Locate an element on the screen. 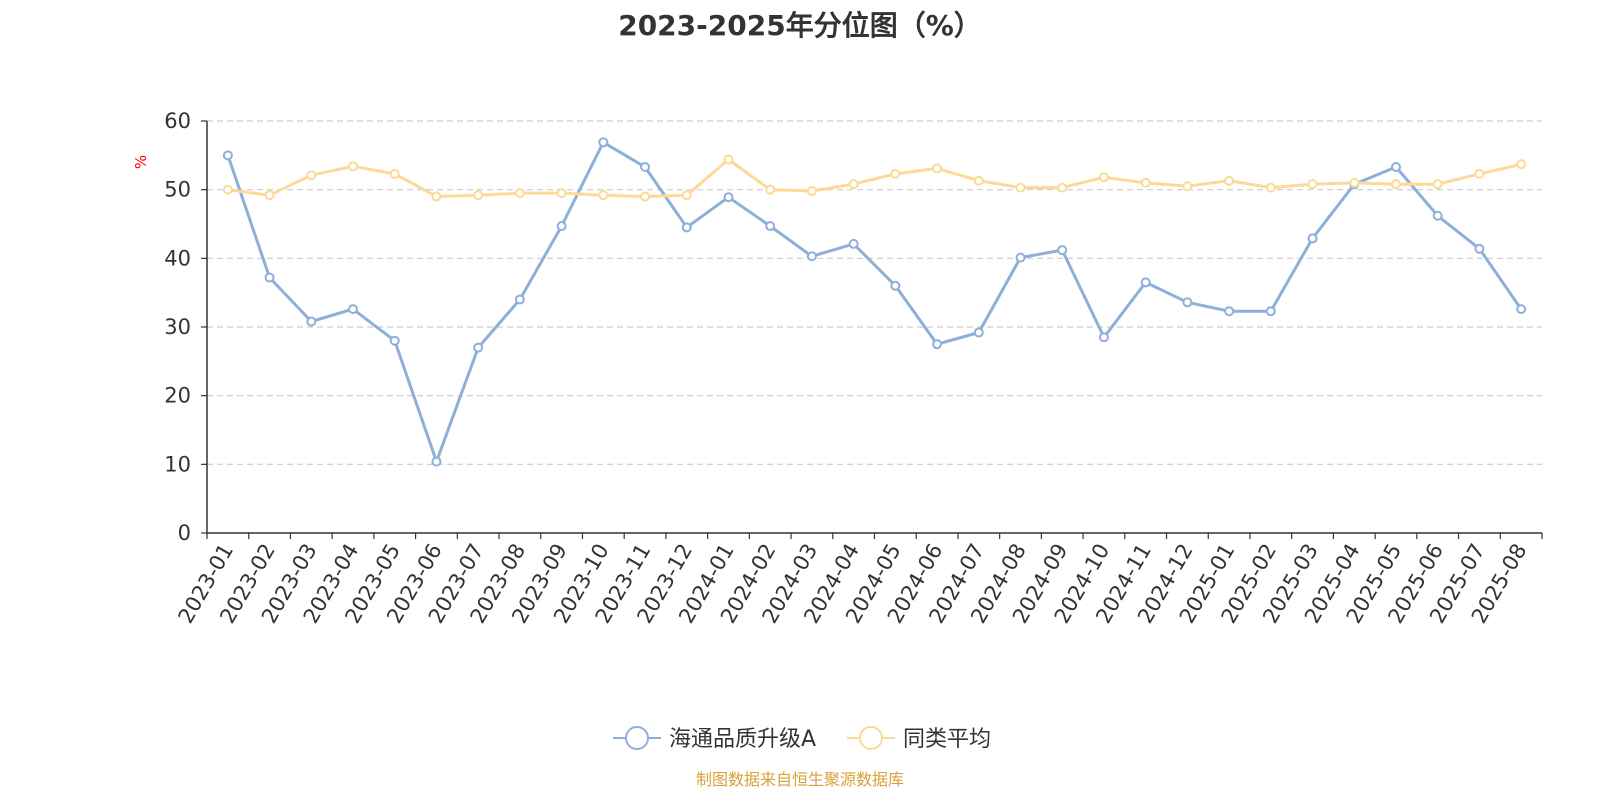 The image size is (1600, 800). y-tick-label: 60 is located at coordinates (177, 121).